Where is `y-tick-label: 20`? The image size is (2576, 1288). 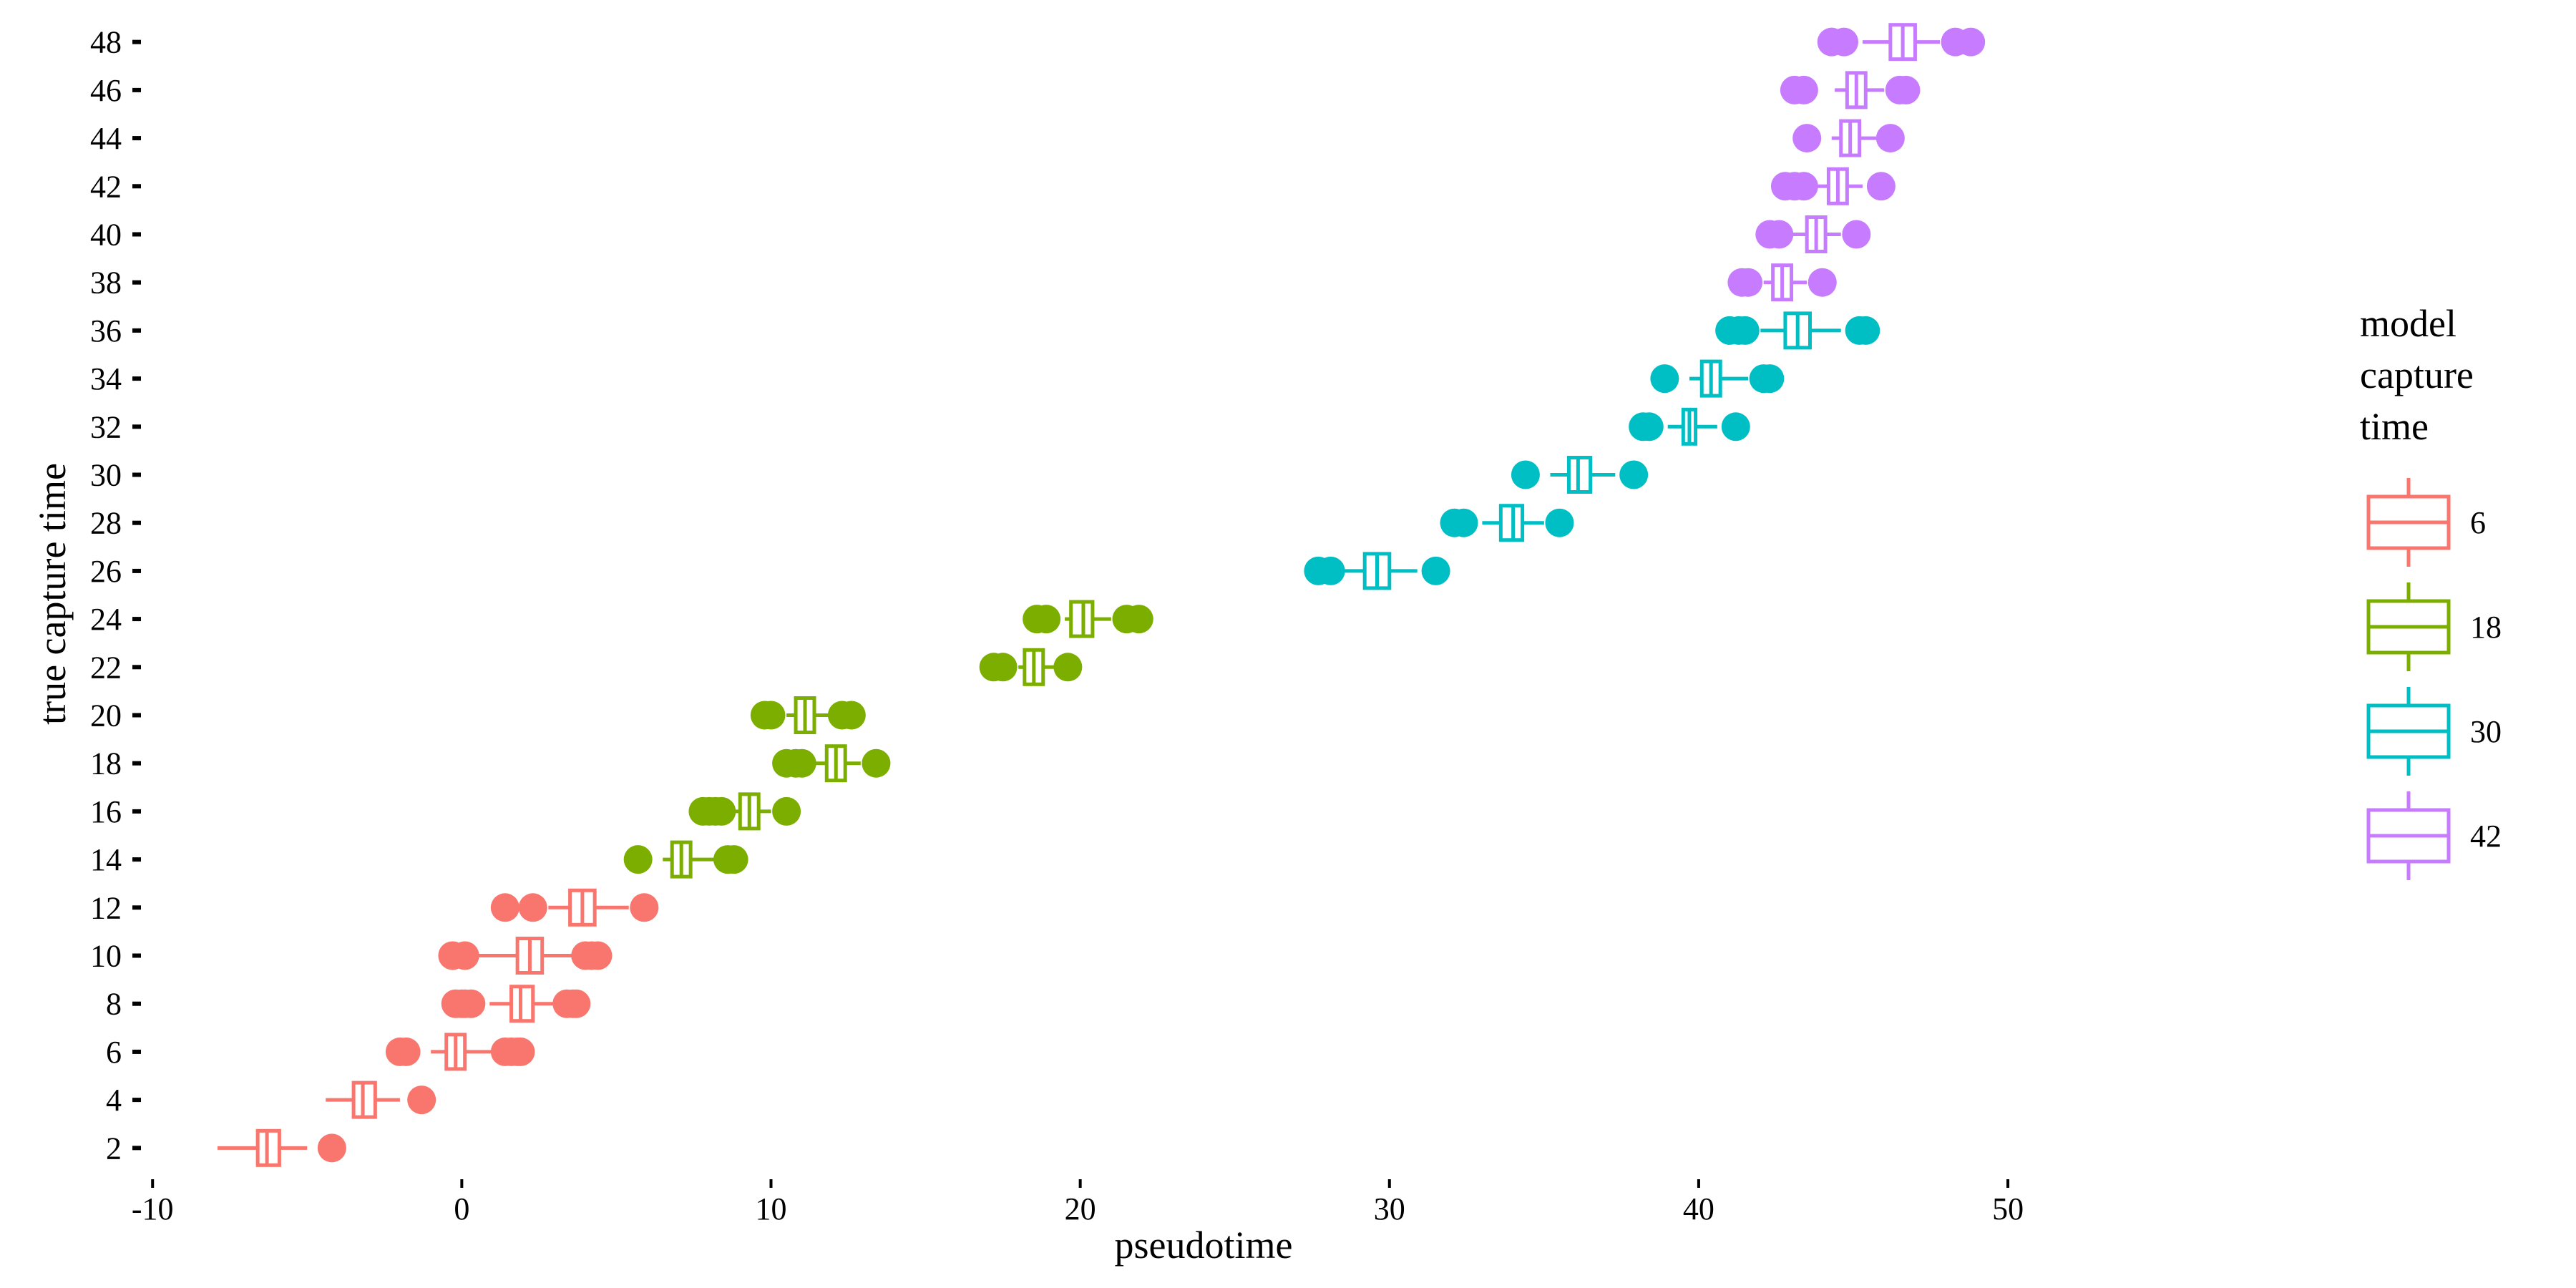
y-tick-label: 20 is located at coordinates (106, 715).